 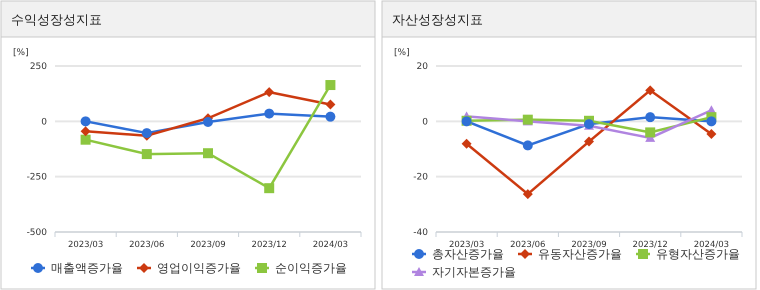 What do you see at coordinates (420, 177) in the screenshot?
I see `y-tick-label: -20` at bounding box center [420, 177].